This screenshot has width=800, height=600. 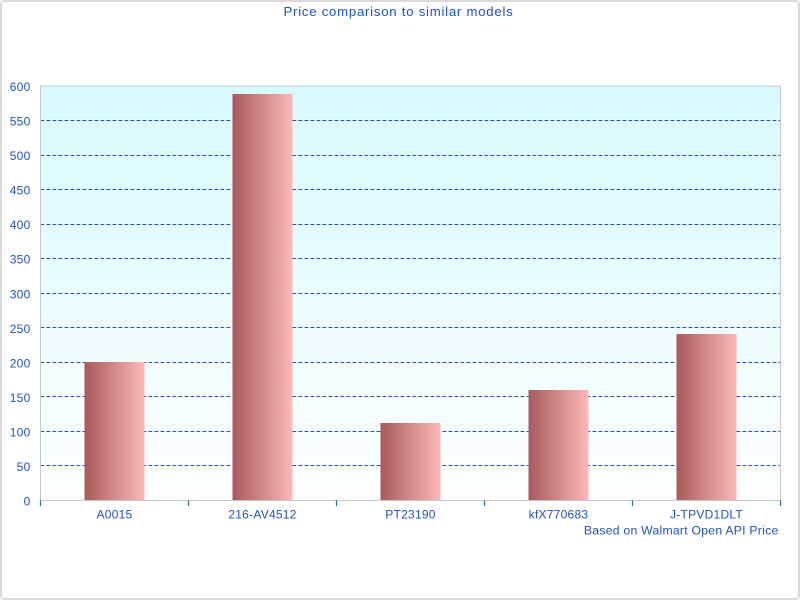 I want to click on svg-text: 500, so click(x=20, y=156).